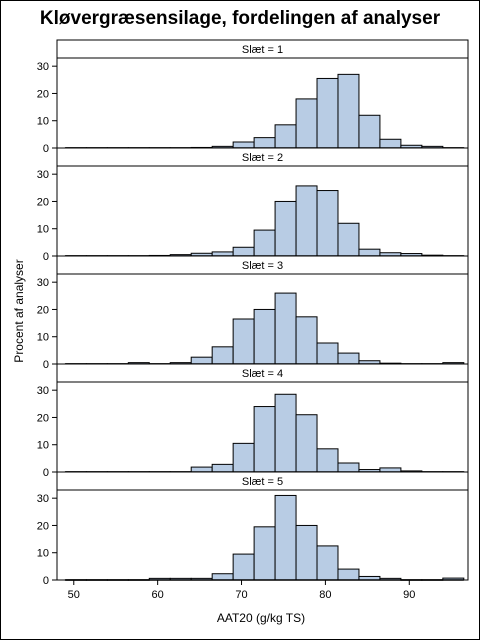  Describe the element at coordinates (74, 595) in the screenshot. I see `x-tick-label: 50` at that location.